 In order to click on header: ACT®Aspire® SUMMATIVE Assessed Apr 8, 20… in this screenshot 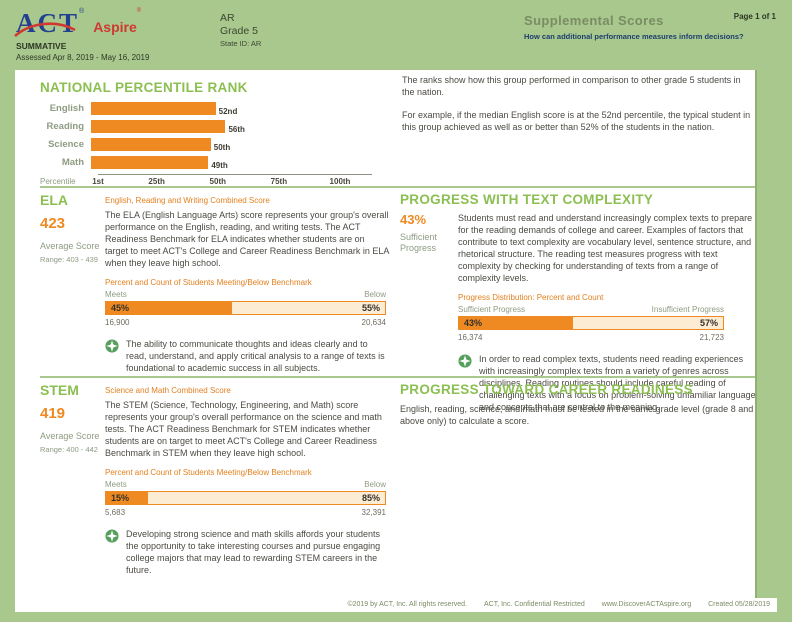, I will do `click(396, 35)`.